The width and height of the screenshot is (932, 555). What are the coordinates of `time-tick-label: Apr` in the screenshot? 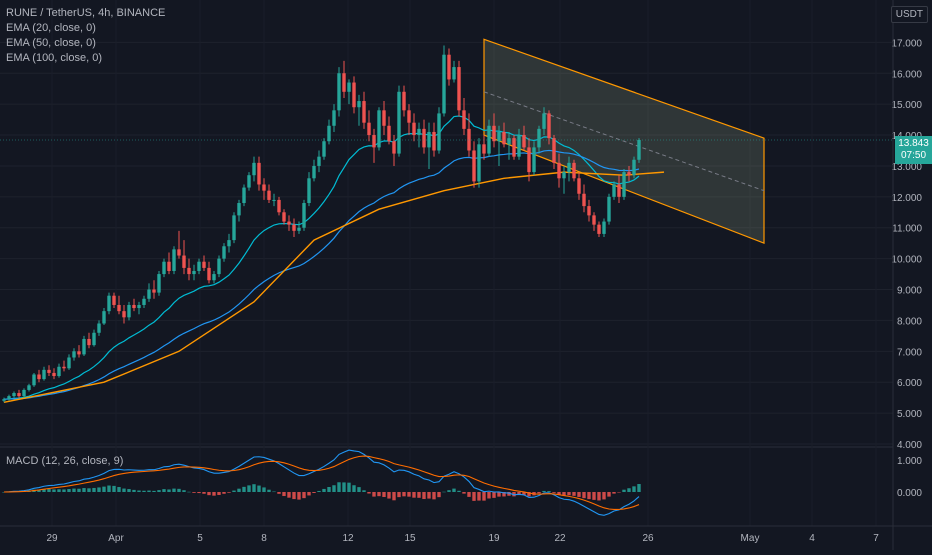 It's located at (116, 538).